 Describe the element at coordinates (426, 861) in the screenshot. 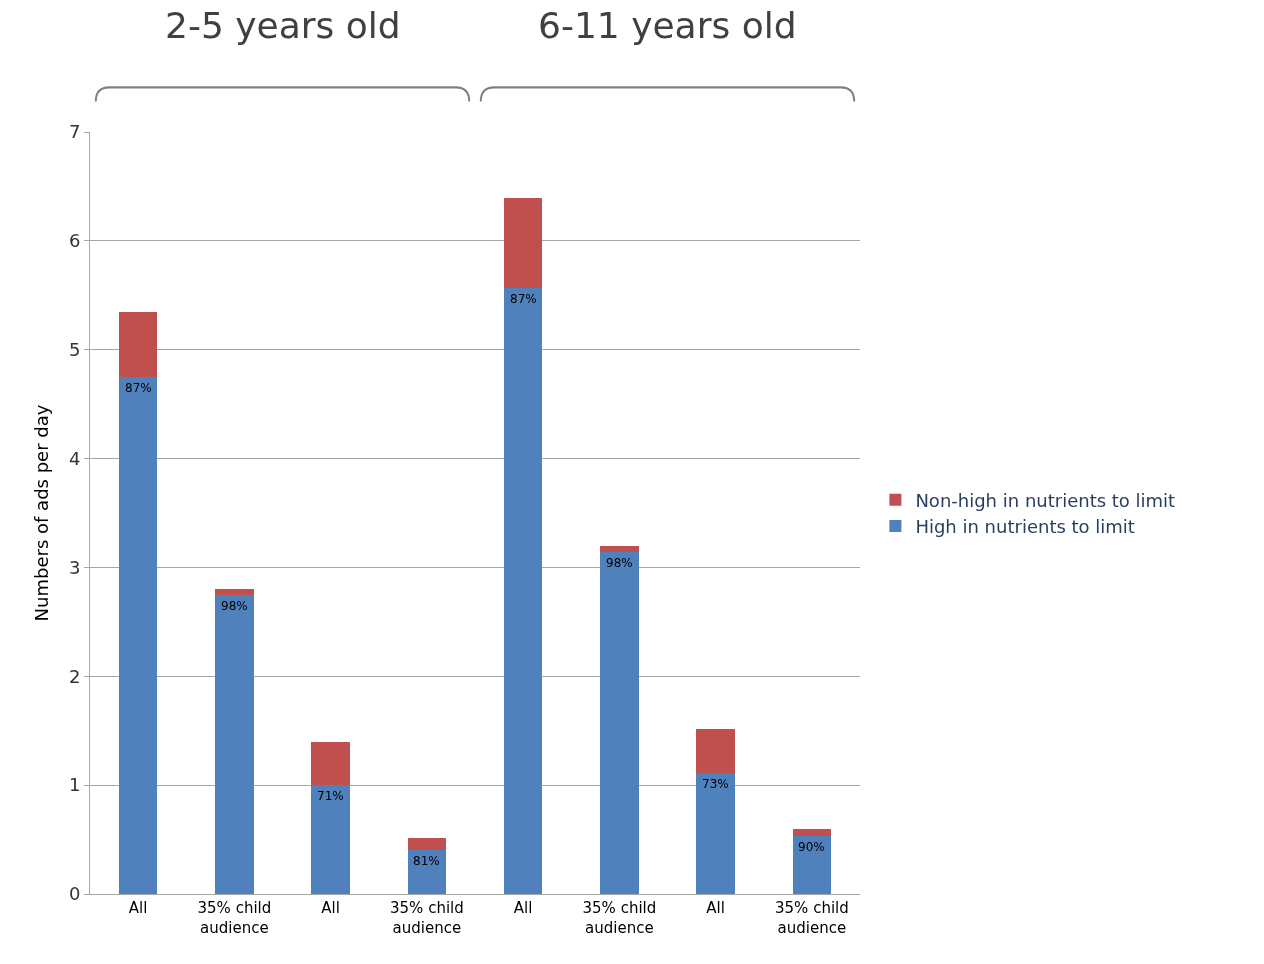

I see `annotation: 81%` at that location.